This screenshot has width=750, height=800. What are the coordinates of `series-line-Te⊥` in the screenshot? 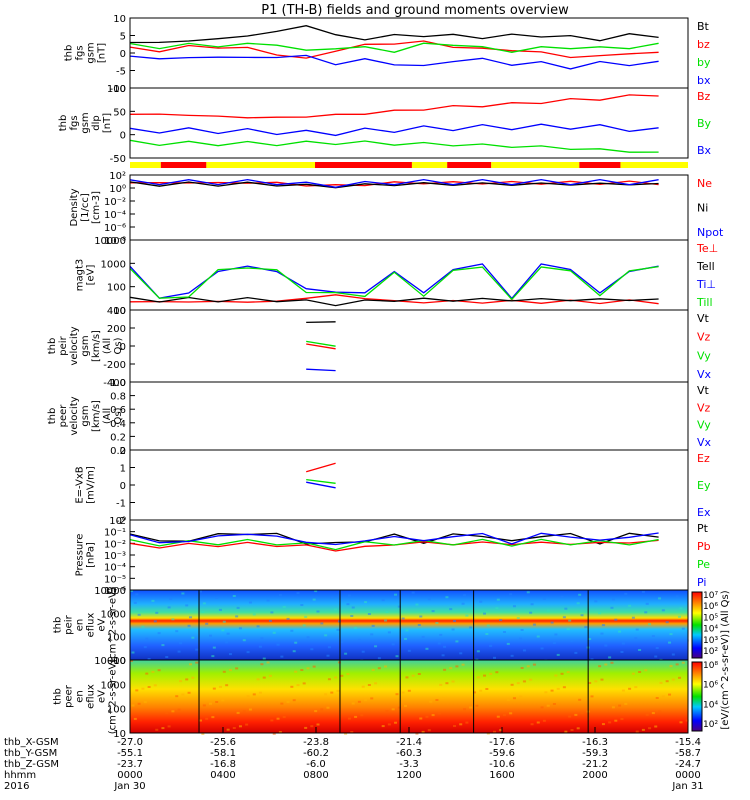 It's located at (394, 299).